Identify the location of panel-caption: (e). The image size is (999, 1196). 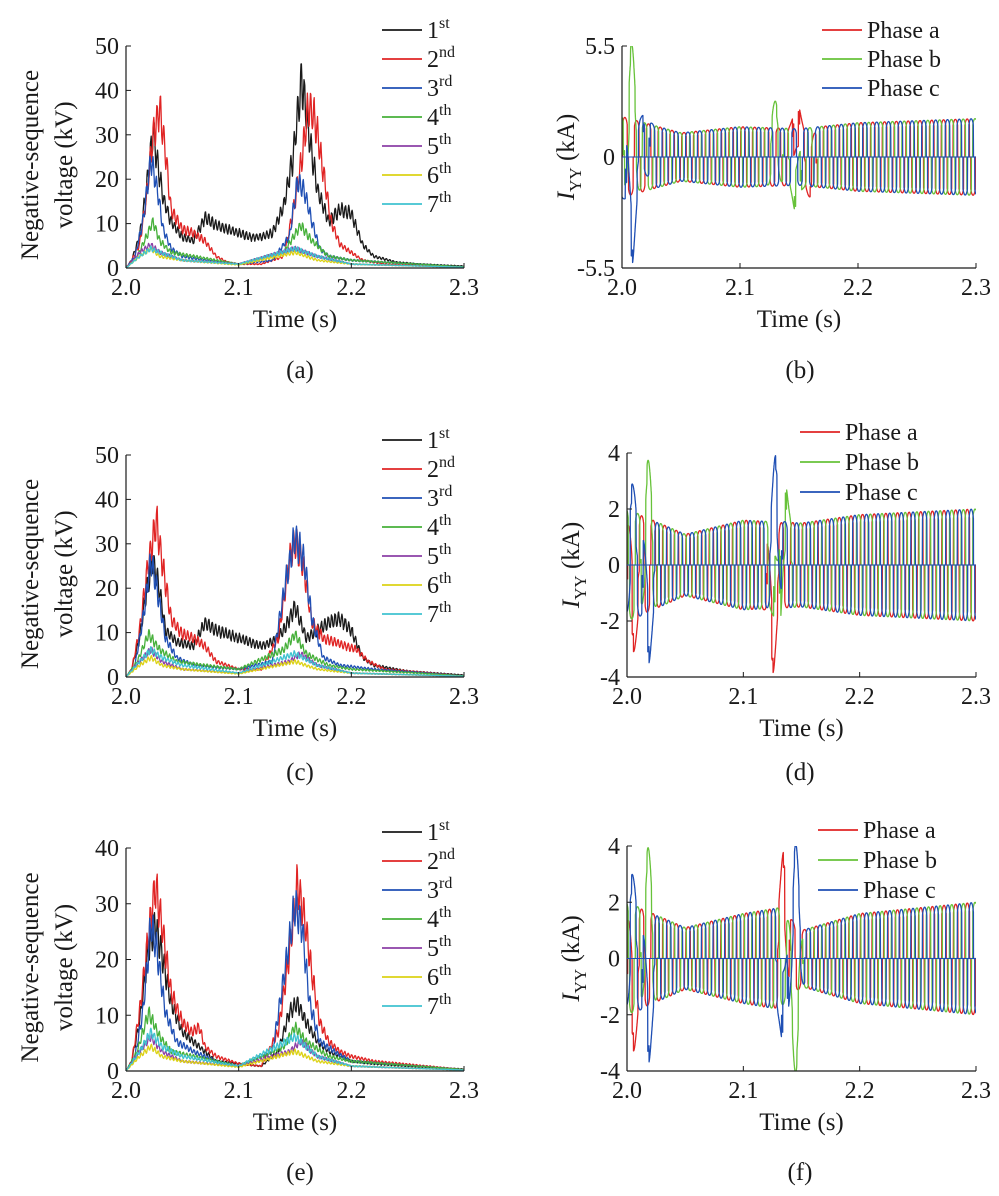
(300, 1172).